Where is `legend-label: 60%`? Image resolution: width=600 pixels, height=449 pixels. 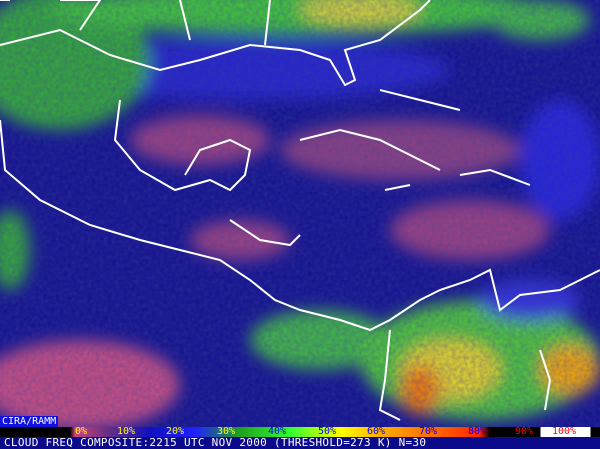 legend-label: 60% is located at coordinates (376, 431).